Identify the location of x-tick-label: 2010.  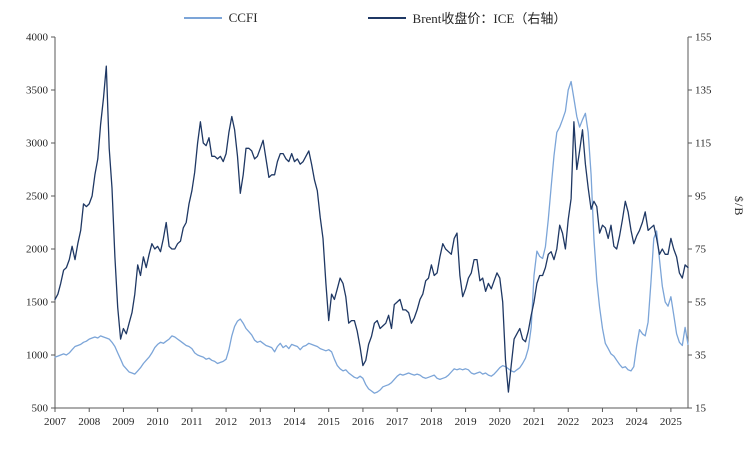
(158, 422).